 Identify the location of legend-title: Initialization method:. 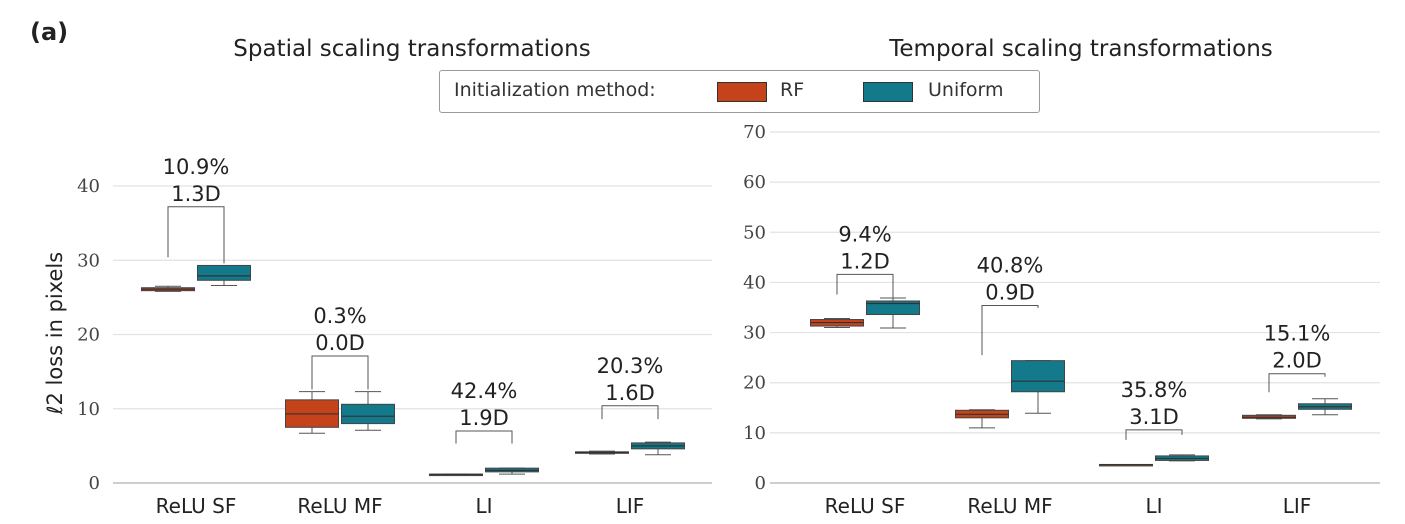
(555, 90).